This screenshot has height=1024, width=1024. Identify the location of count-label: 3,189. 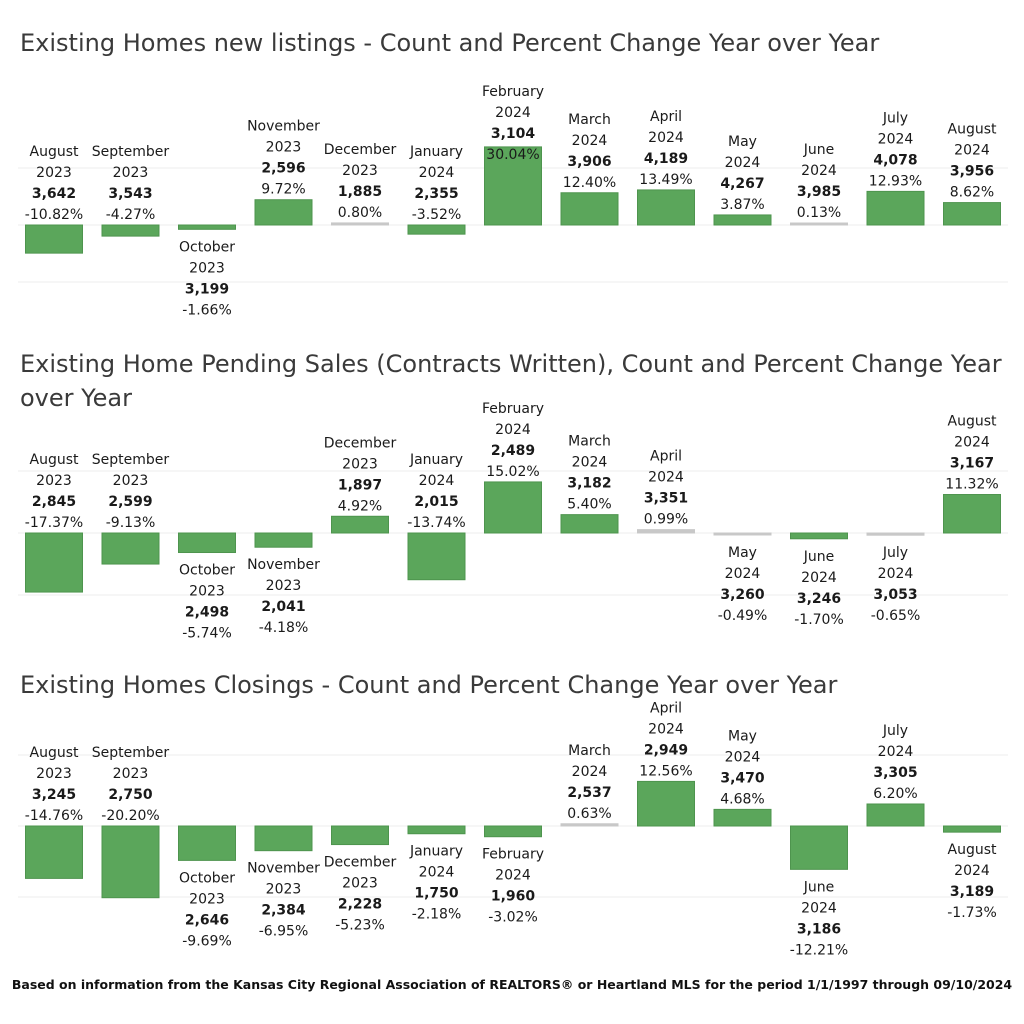
(972, 892).